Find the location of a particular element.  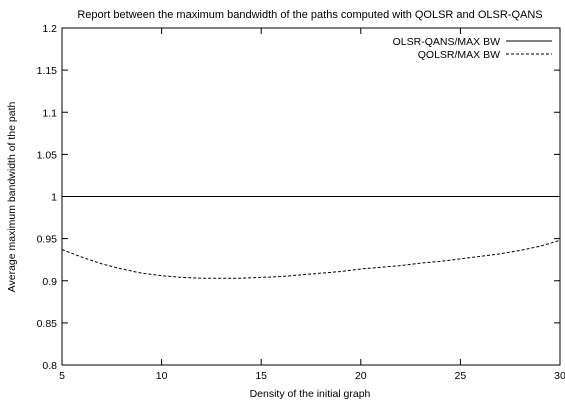

y-tick-label: 1.15 is located at coordinates (47, 71).